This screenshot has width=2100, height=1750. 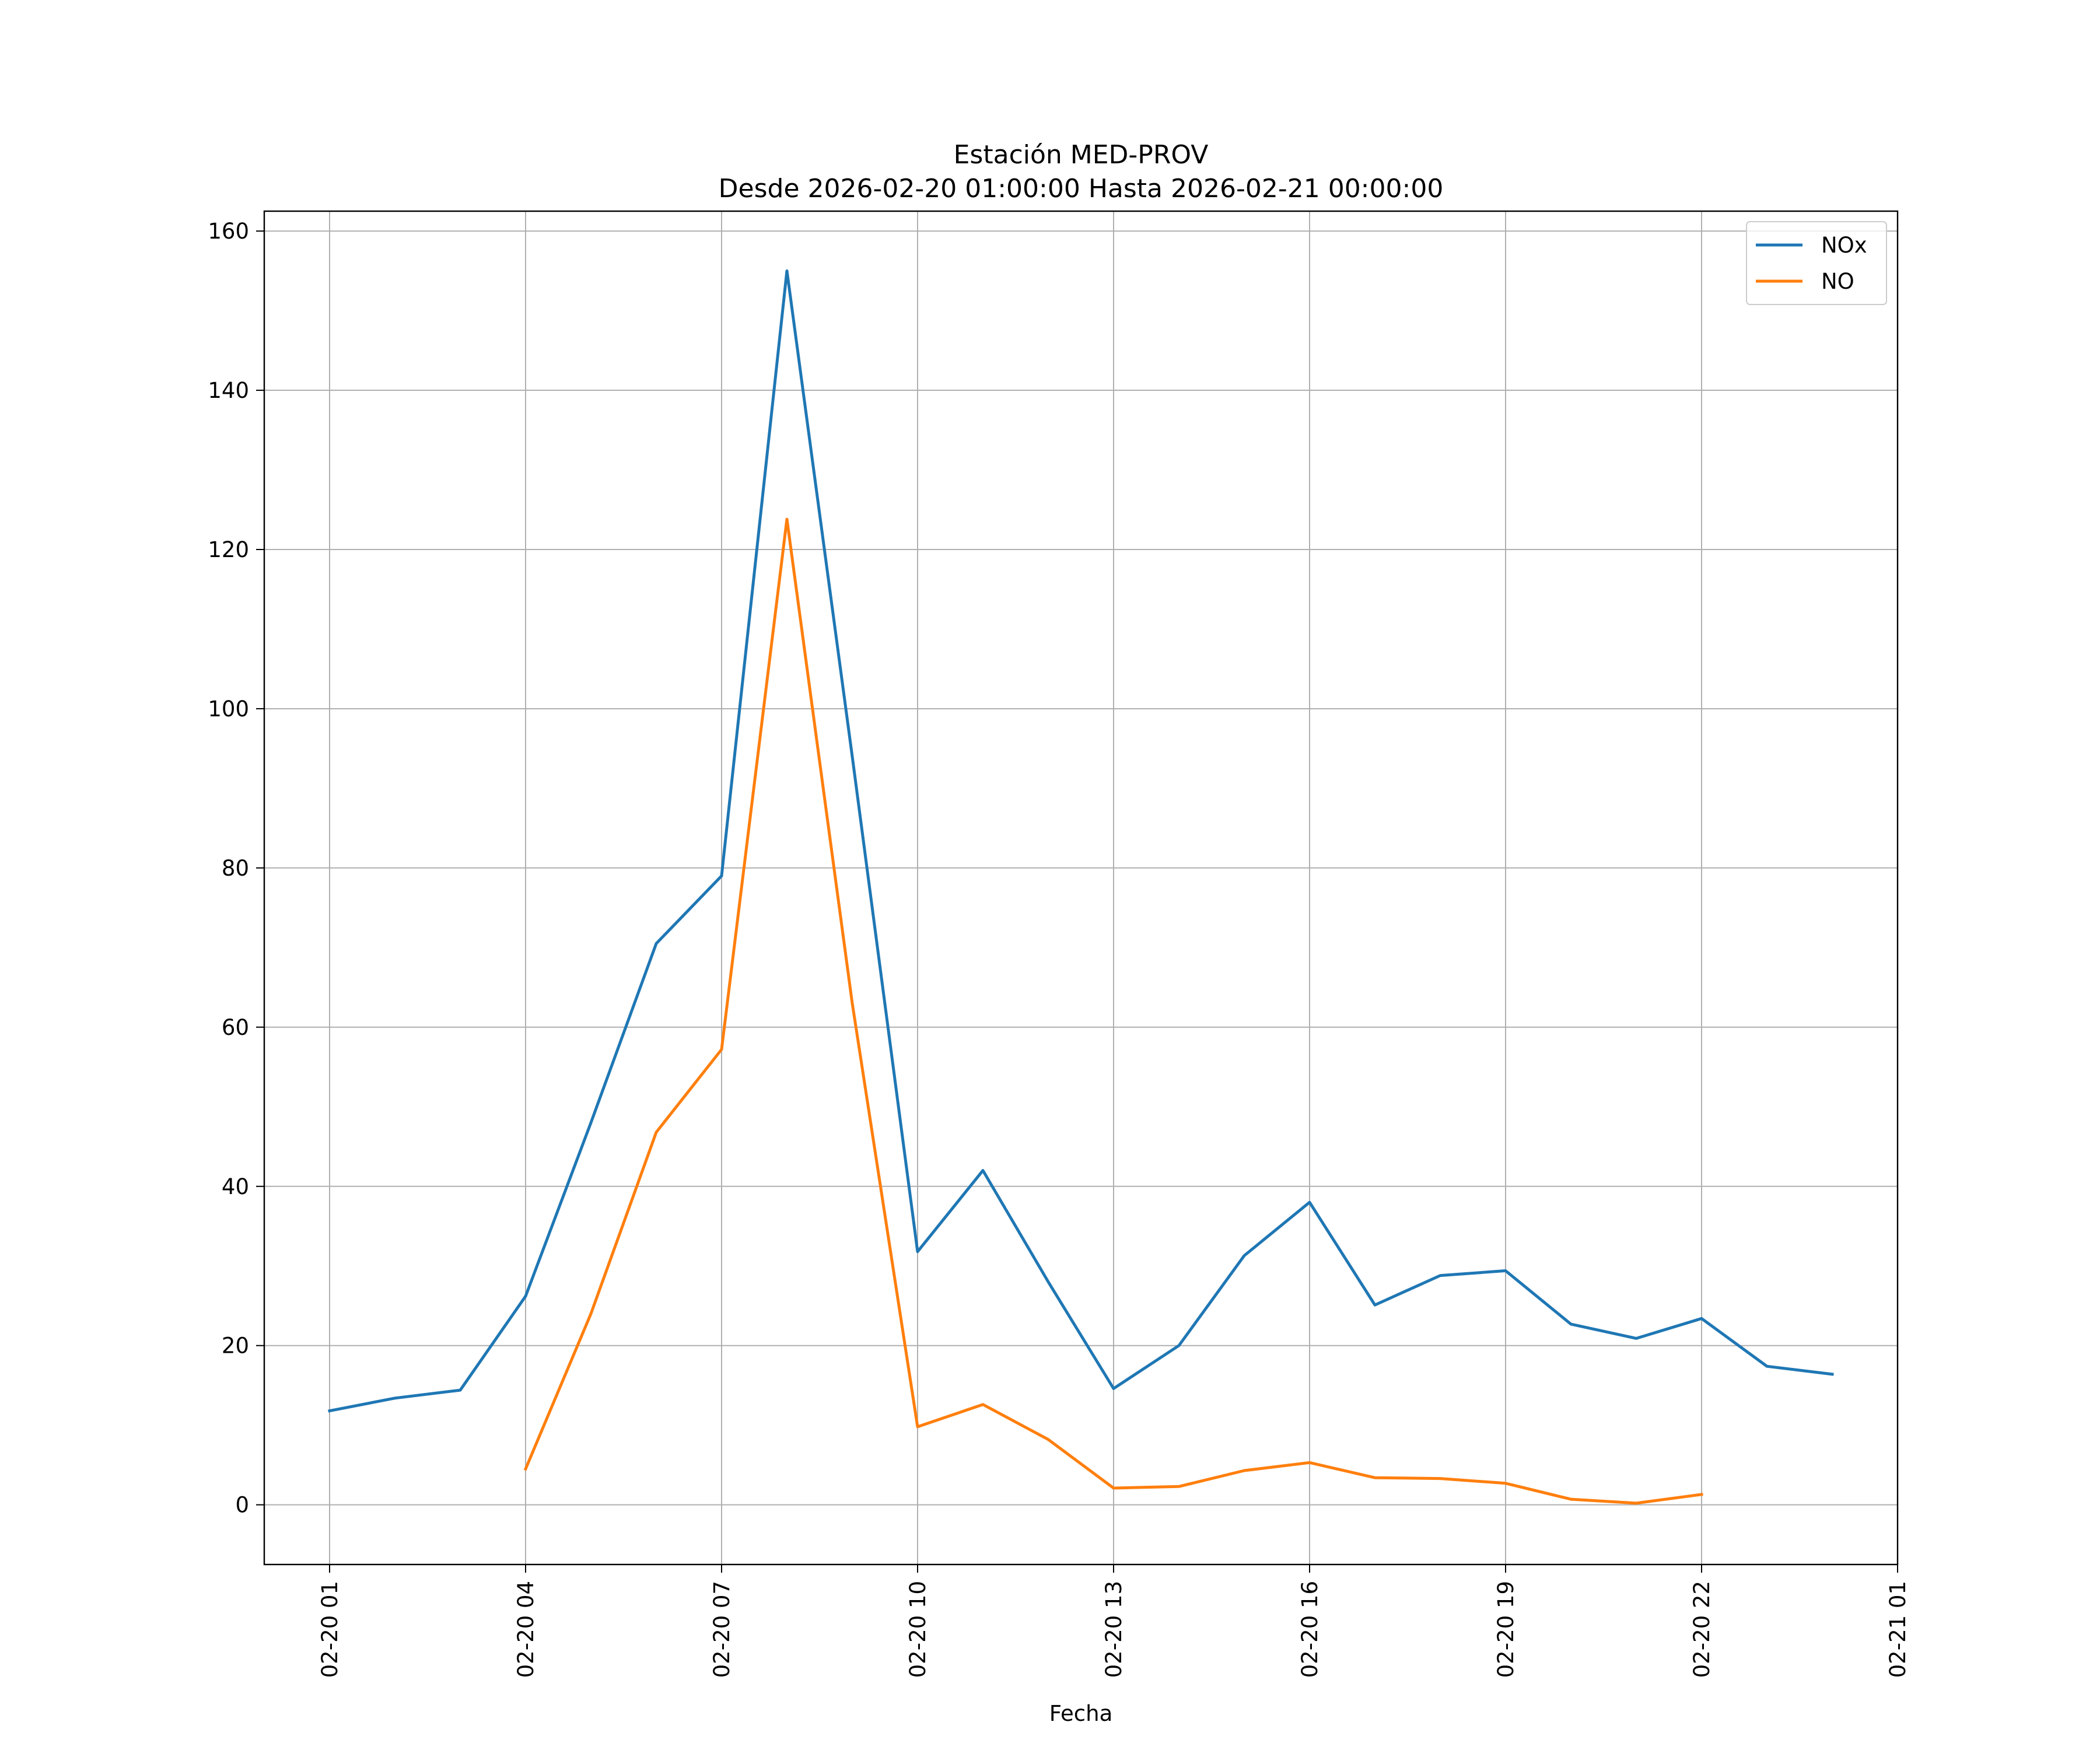 What do you see at coordinates (228, 549) in the screenshot?
I see `y-tick-label: 120` at bounding box center [228, 549].